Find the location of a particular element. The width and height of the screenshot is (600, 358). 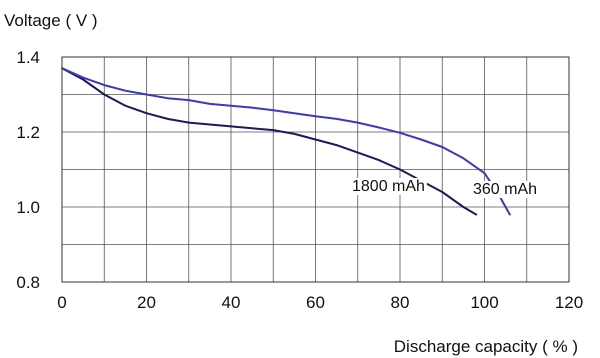

x-axis-label: Discharge capacity ( % ) is located at coordinates (486, 346).